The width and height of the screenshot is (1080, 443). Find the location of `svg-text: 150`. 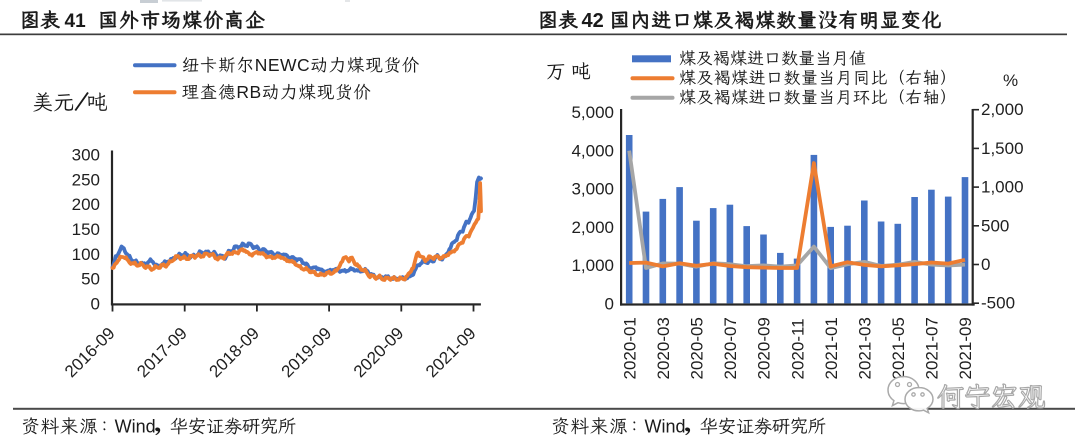

svg-text: 150 is located at coordinates (86, 229).